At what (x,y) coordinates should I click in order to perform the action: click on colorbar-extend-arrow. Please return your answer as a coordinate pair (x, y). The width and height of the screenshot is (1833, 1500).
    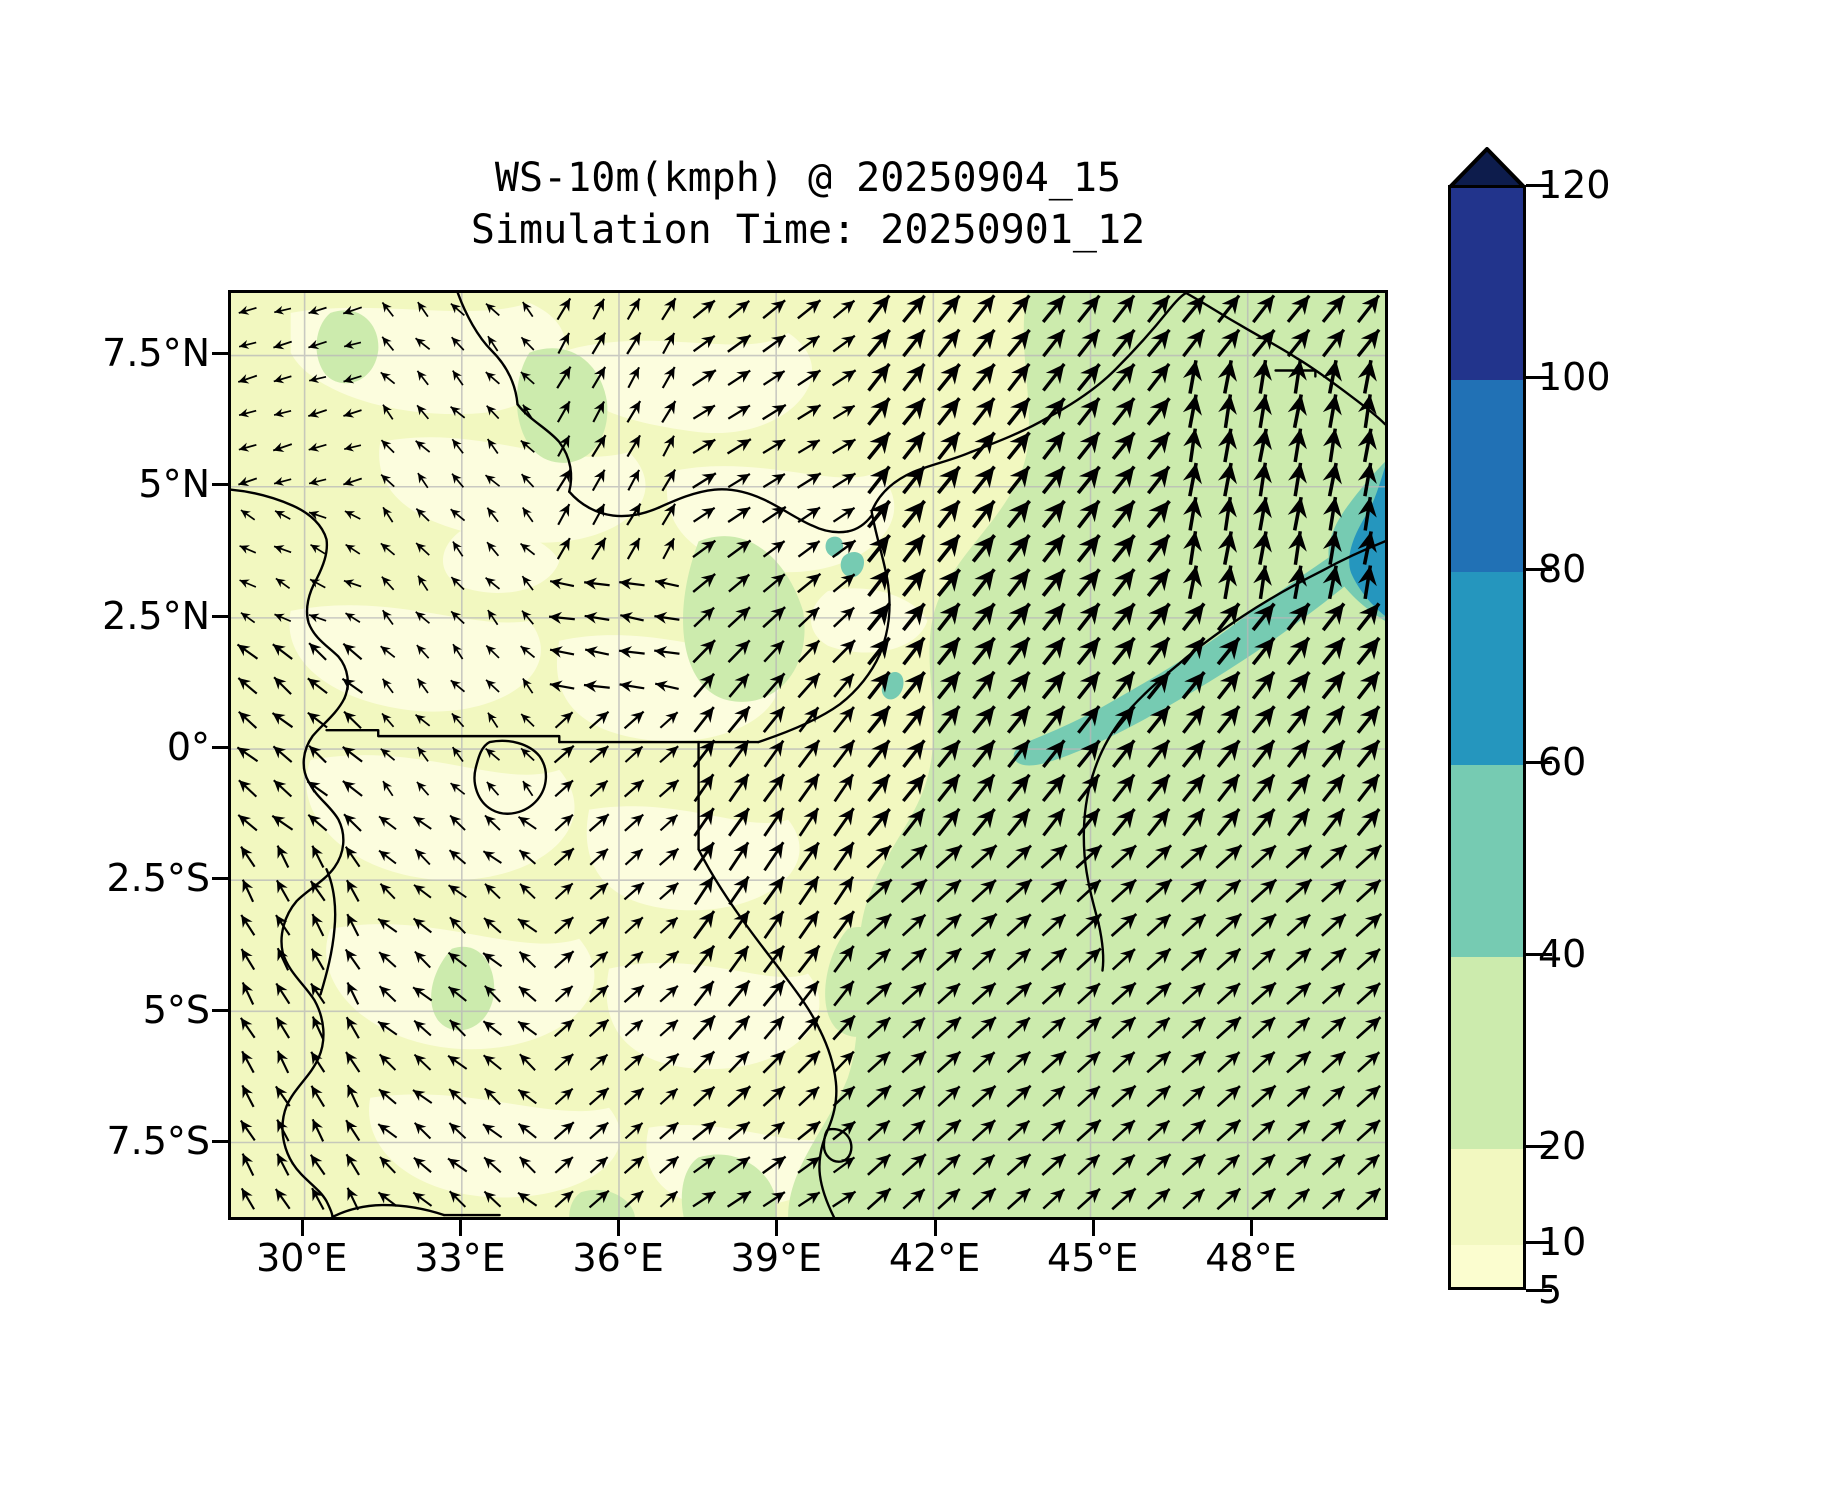
    Looking at the image, I should click on (1487, 168).